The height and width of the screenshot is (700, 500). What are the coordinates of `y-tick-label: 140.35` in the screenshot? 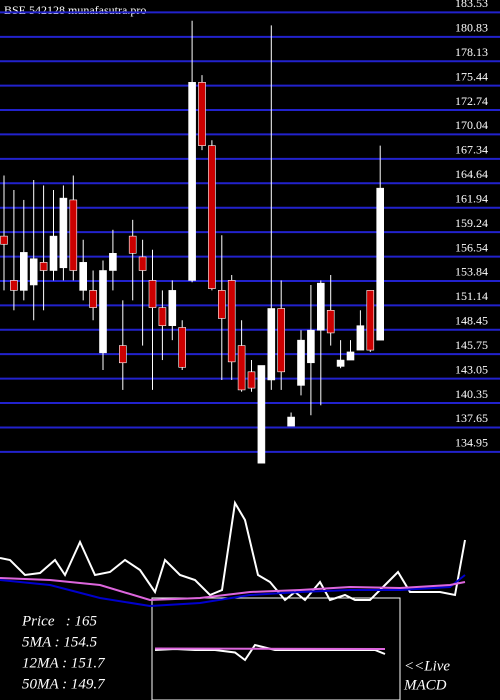 It's located at (471, 394).